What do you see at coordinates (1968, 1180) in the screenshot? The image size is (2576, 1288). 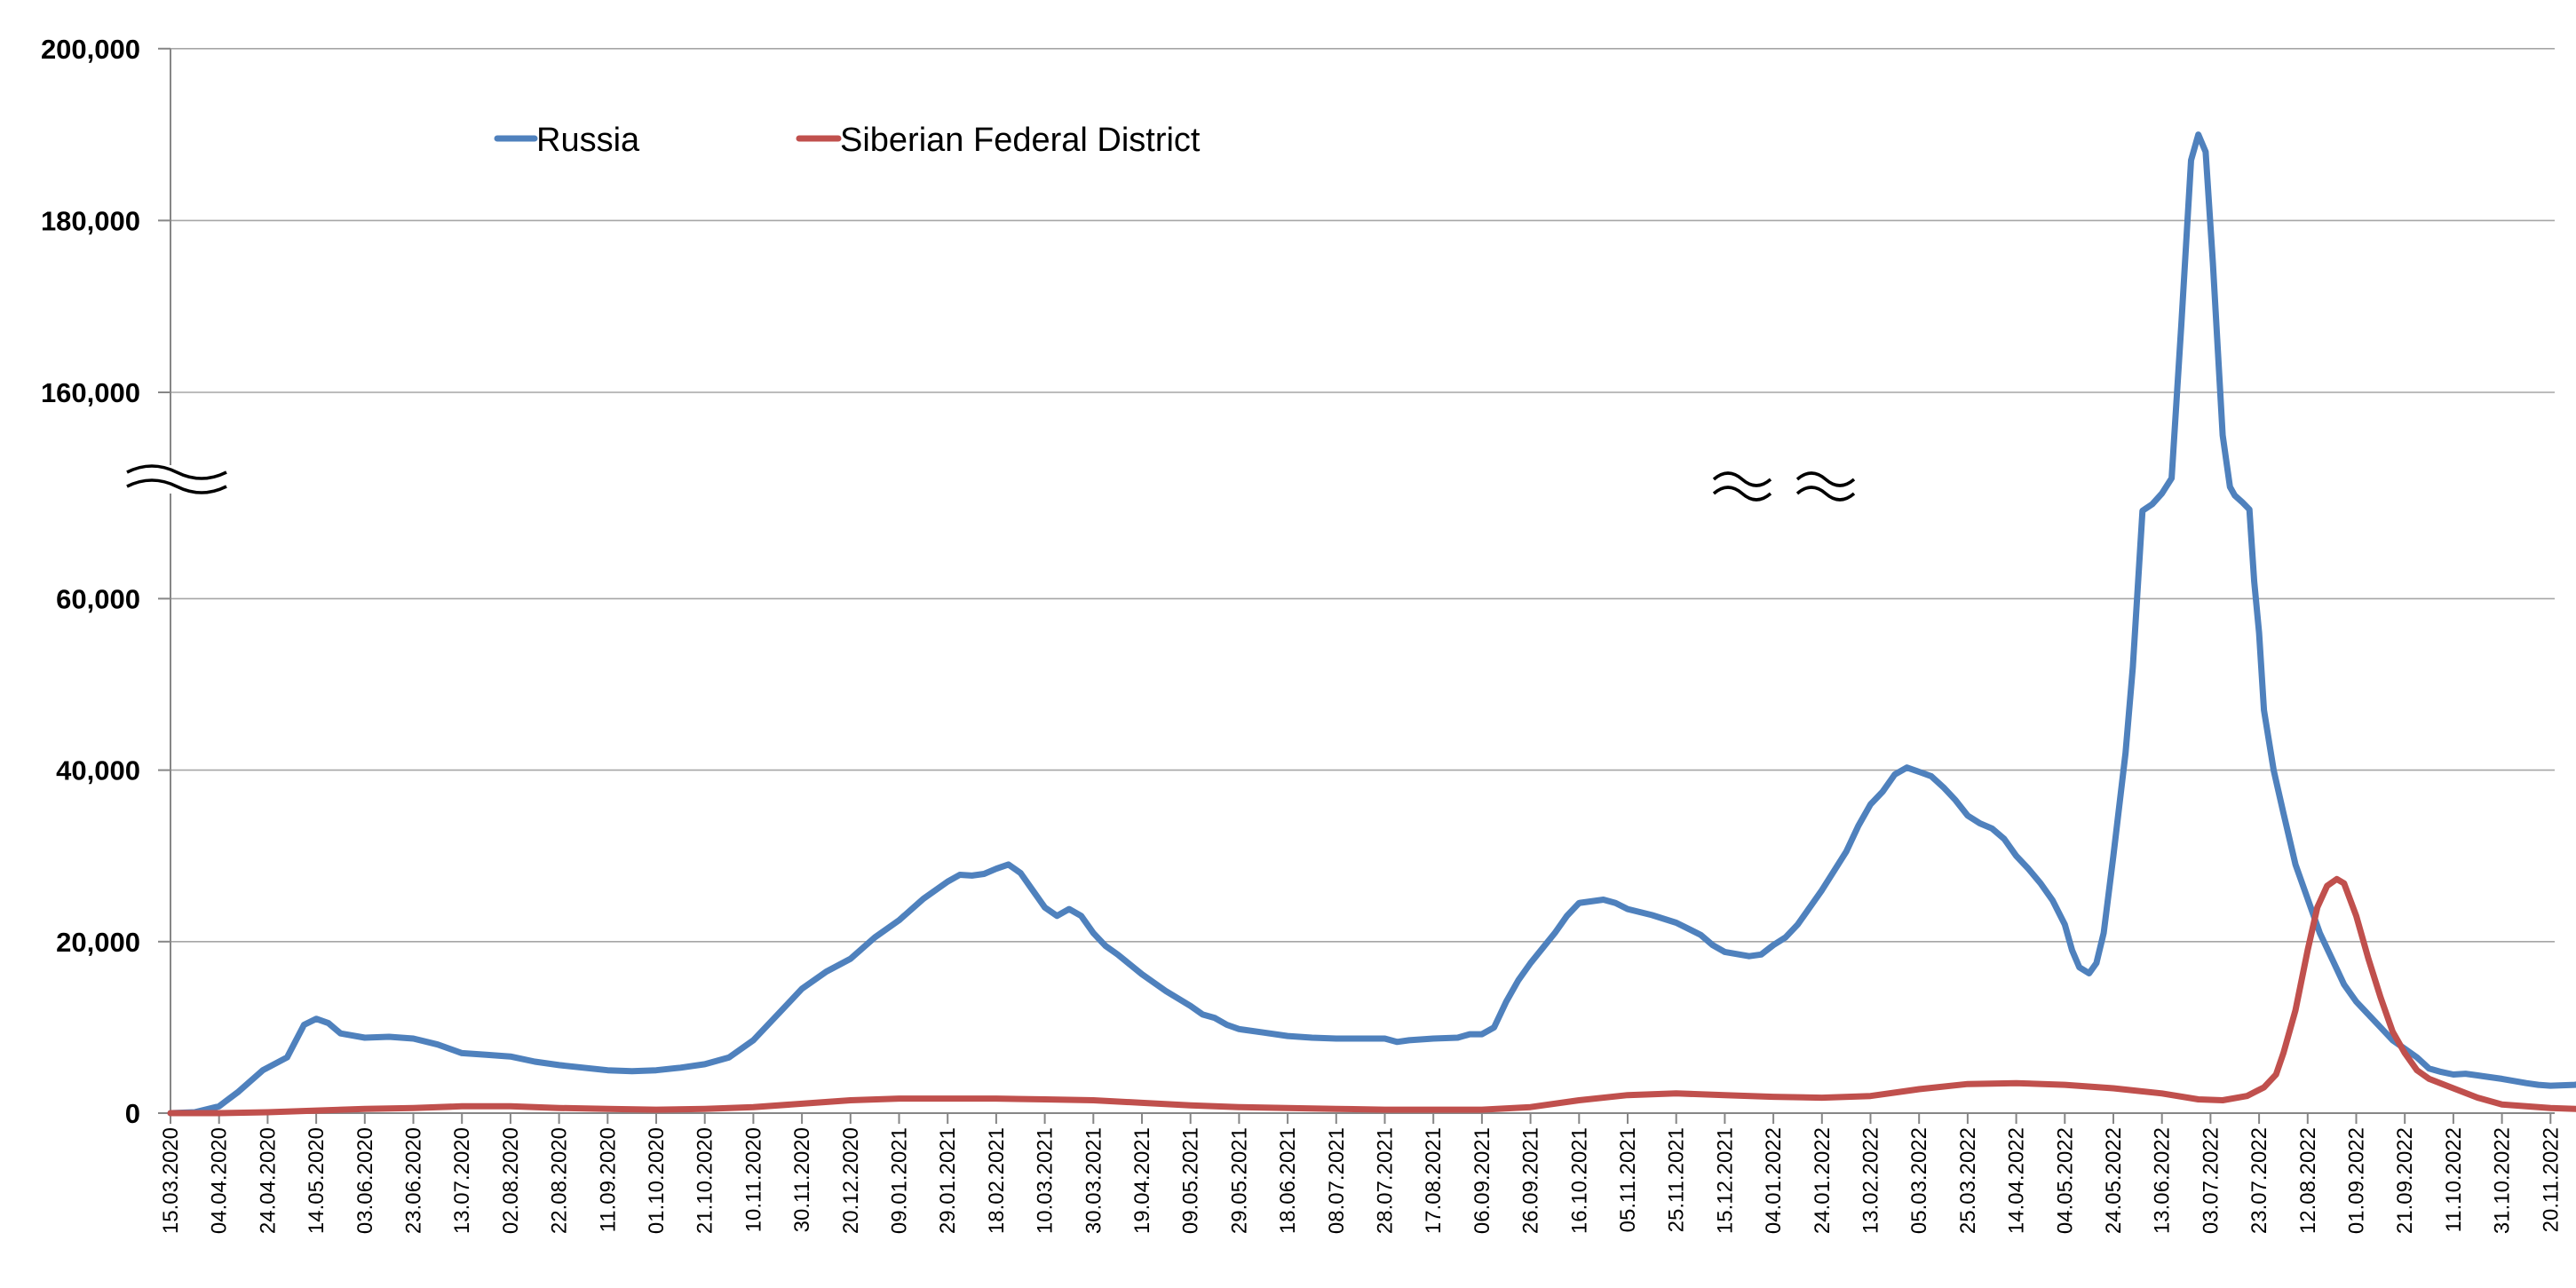 I see `x-tick-label: 25.03.2022` at bounding box center [1968, 1180].